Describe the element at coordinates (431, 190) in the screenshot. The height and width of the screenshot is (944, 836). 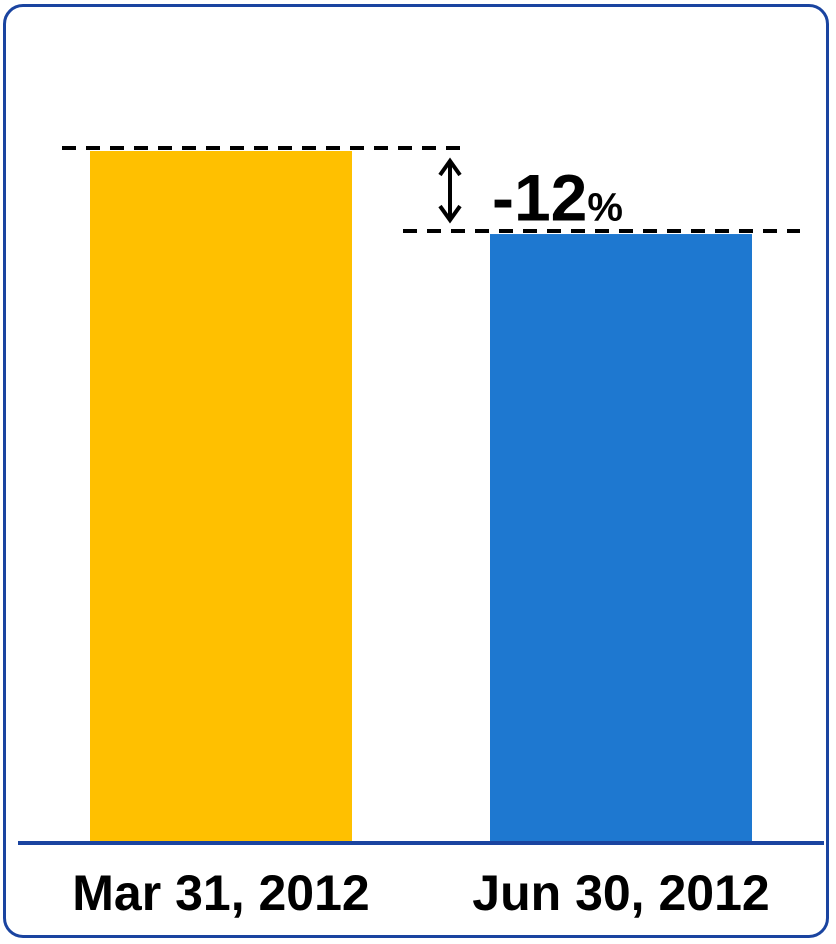
I see `change-annotation: -12%` at that location.